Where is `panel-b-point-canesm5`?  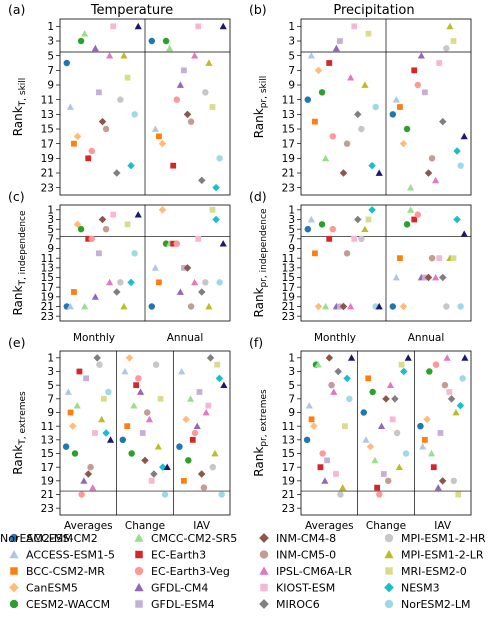 panel-b-point-canesm5 is located at coordinates (318, 70).